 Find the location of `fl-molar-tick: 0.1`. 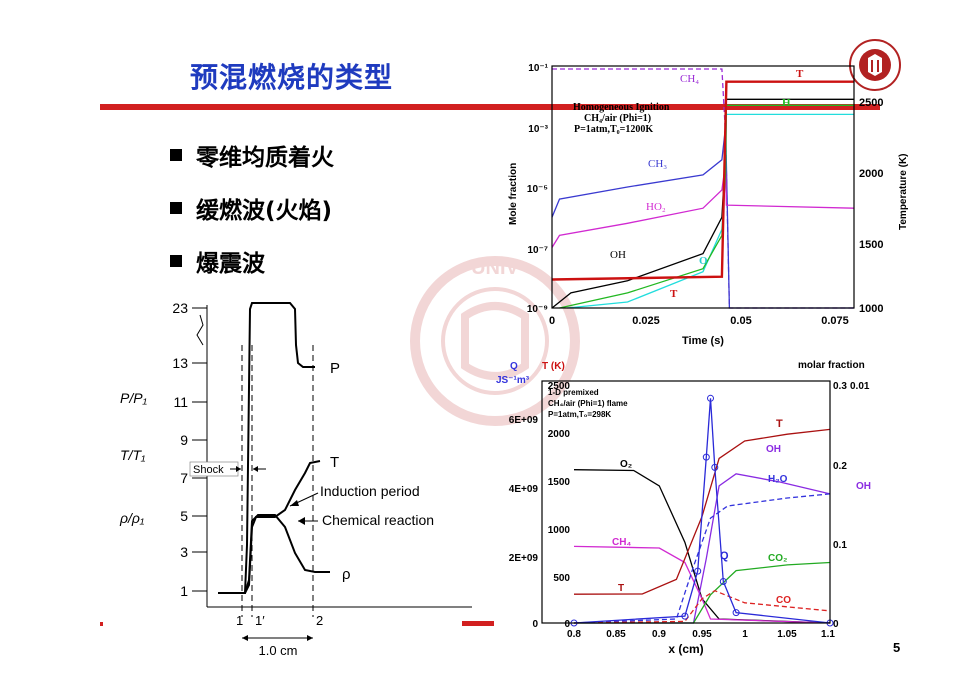

fl-molar-tick: 0.1 is located at coordinates (840, 545).